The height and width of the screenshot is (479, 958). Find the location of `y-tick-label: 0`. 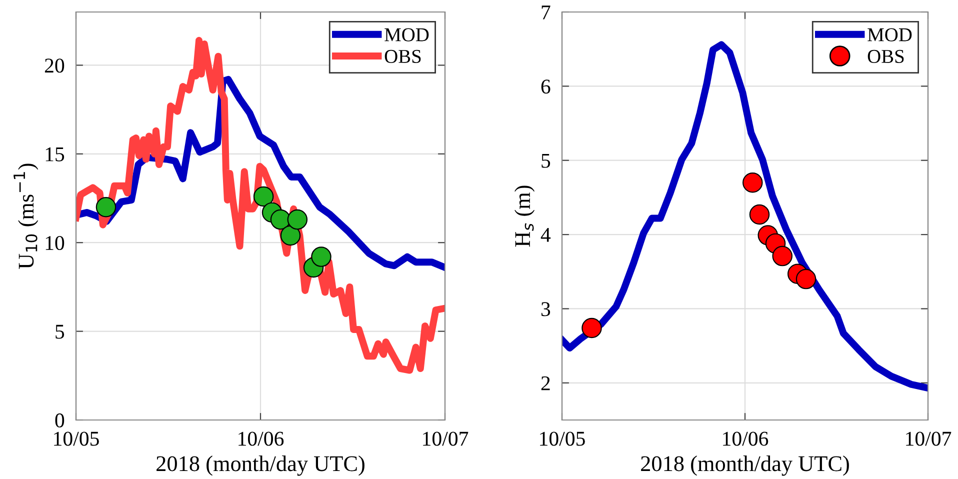

y-tick-label: 0 is located at coordinates (59, 420).